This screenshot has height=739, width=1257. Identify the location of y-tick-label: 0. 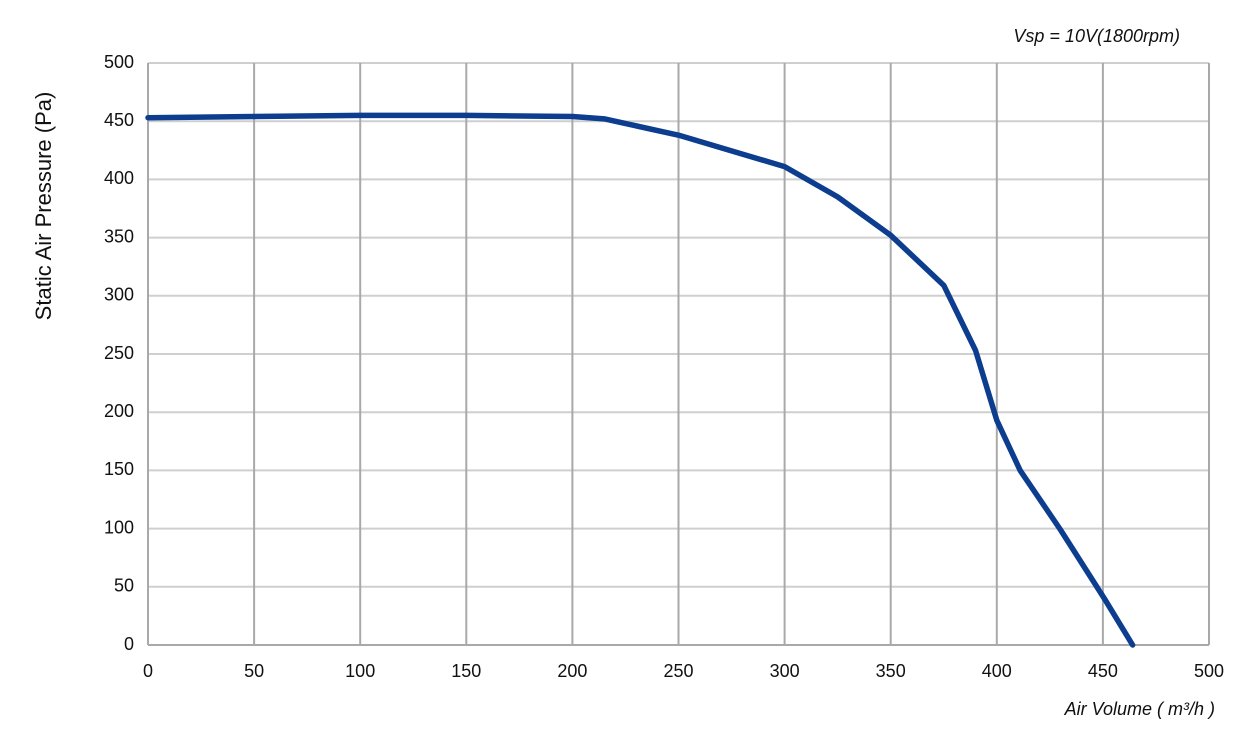
(129, 644).